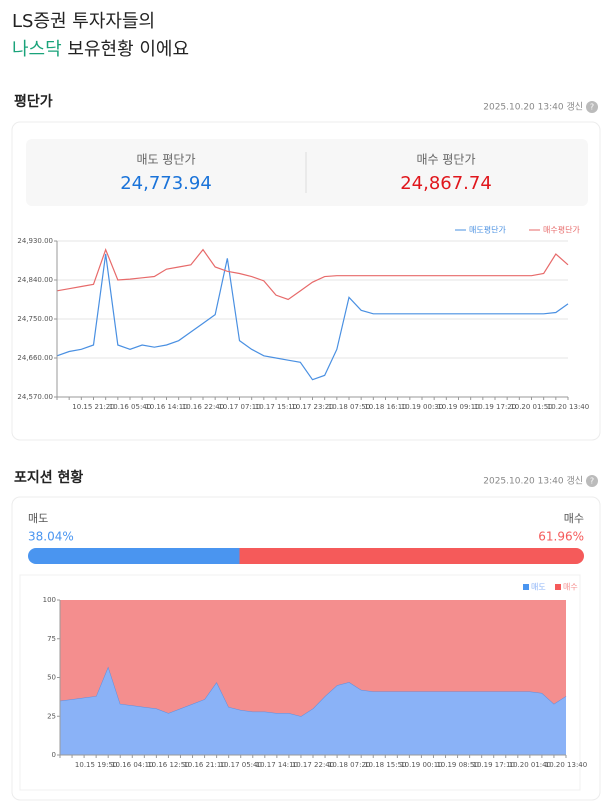  Describe the element at coordinates (33, 101) in the screenshot. I see `section-title: 평단가` at that location.